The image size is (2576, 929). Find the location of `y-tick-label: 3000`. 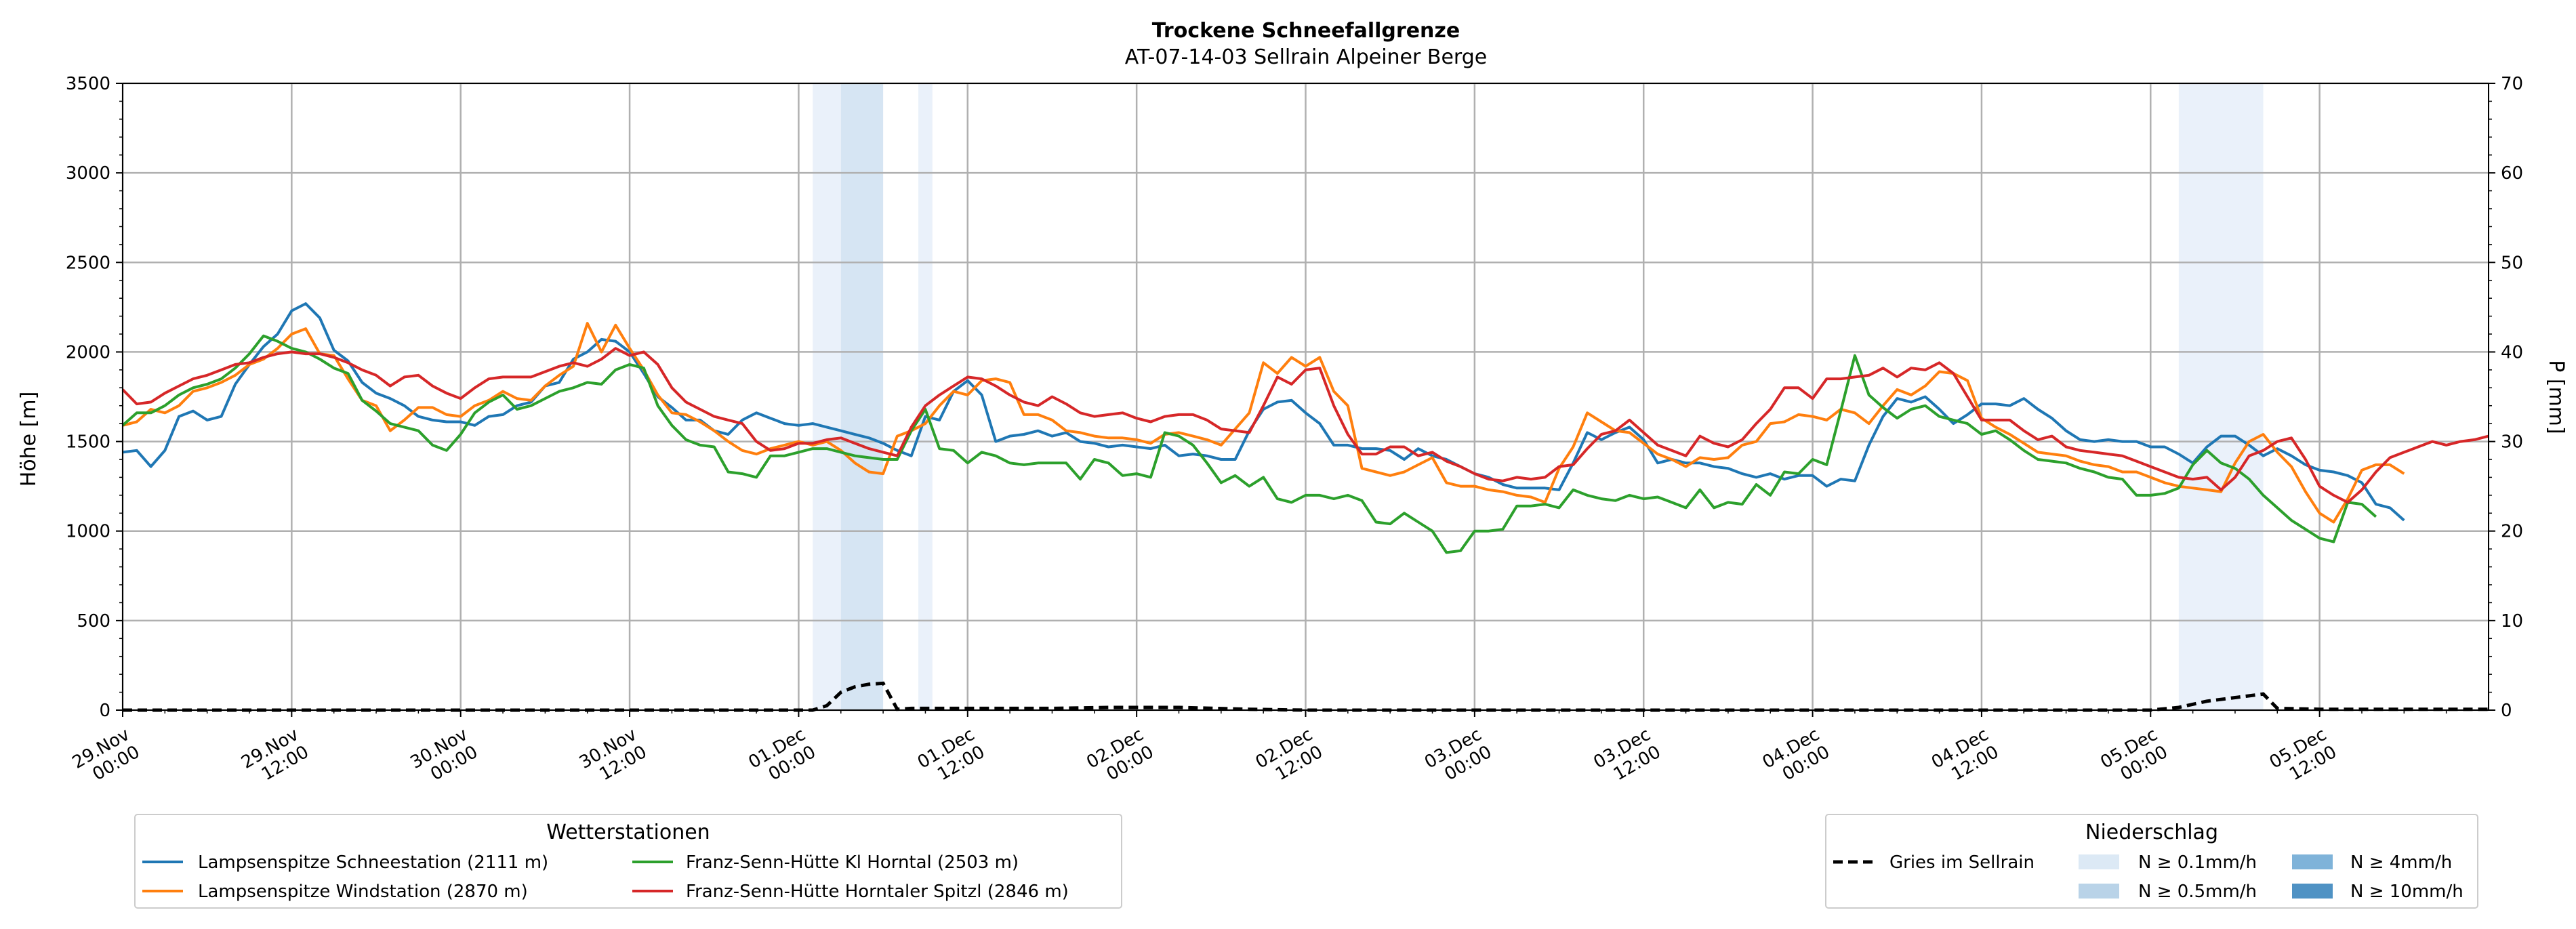

y-tick-label: 3000 is located at coordinates (88, 173).